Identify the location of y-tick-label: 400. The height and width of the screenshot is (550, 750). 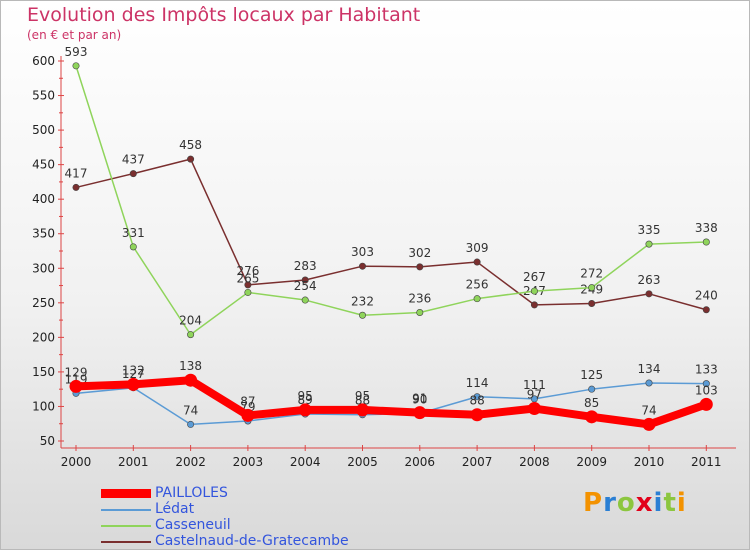
(43, 199).